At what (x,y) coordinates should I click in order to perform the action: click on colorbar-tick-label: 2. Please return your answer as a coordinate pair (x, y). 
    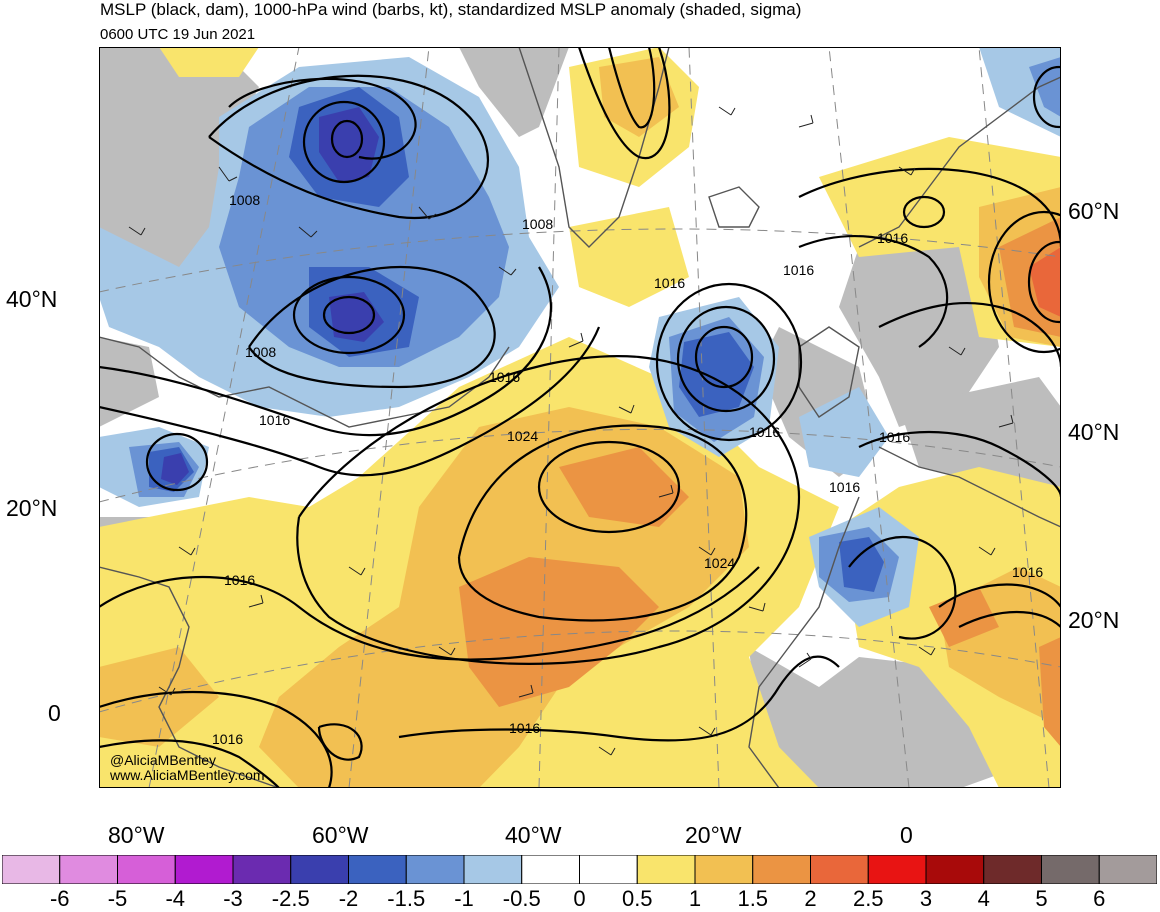
    Looking at the image, I should click on (810, 898).